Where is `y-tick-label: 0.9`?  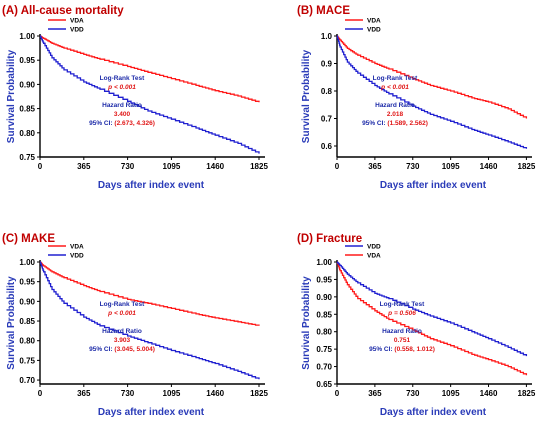 y-tick-label: 0.9 is located at coordinates (327, 64).